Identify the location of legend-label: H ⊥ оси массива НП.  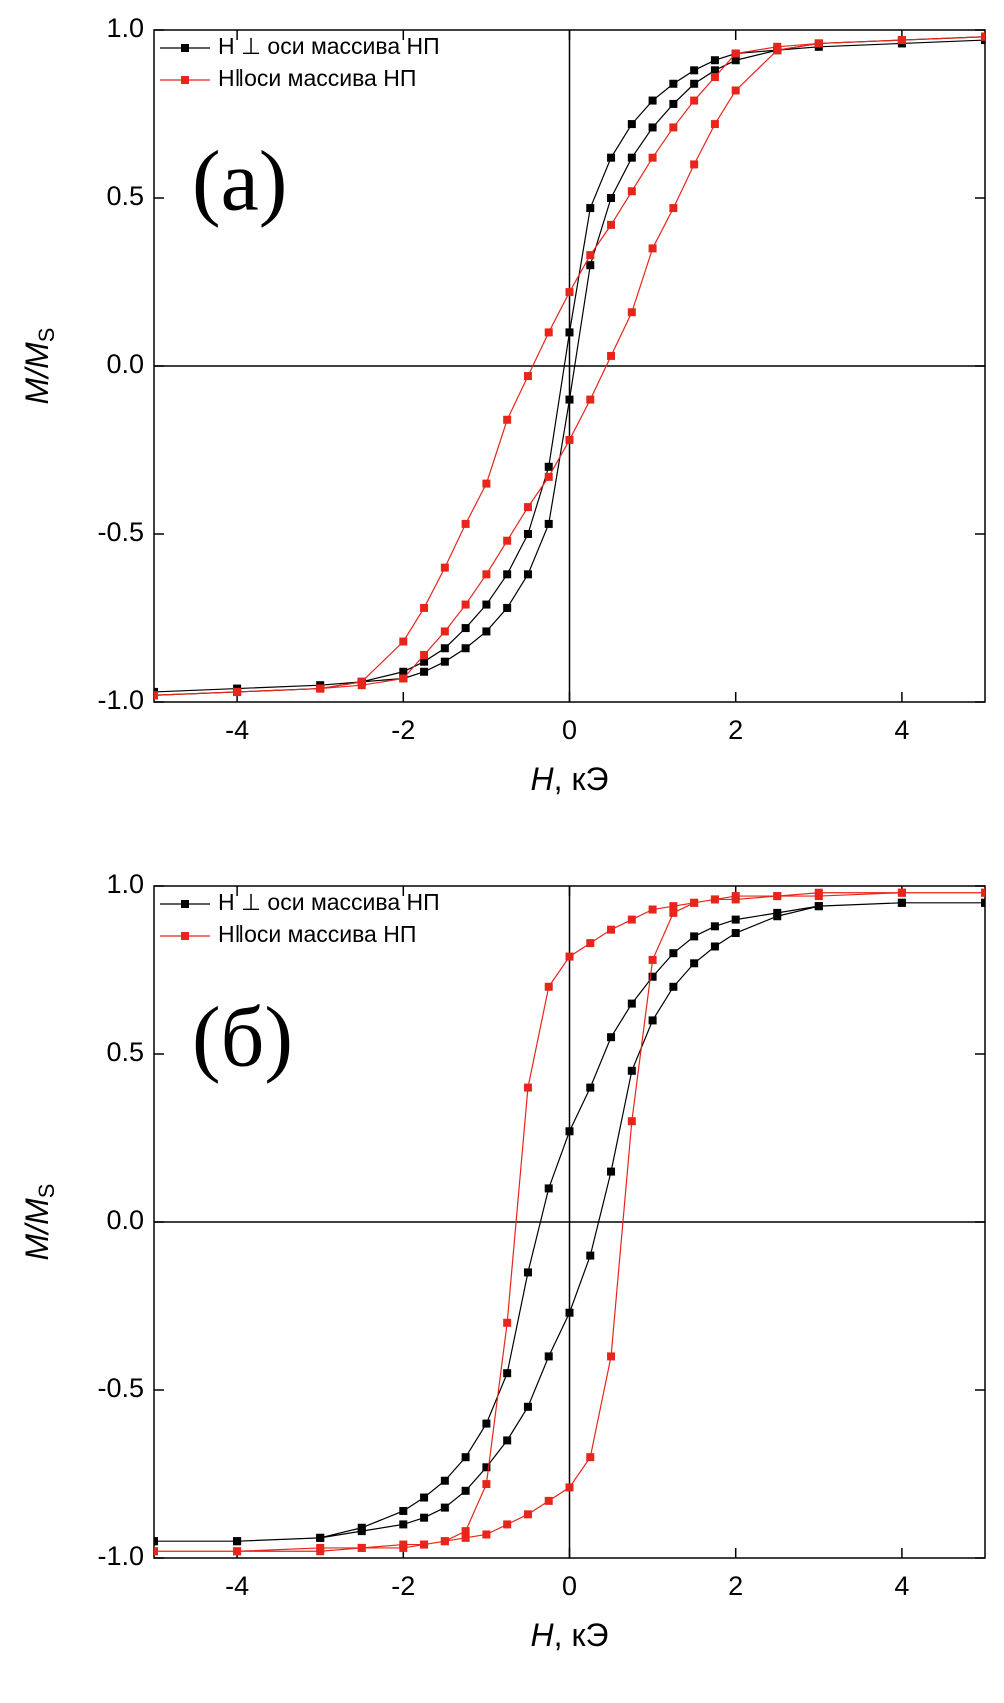
(329, 46).